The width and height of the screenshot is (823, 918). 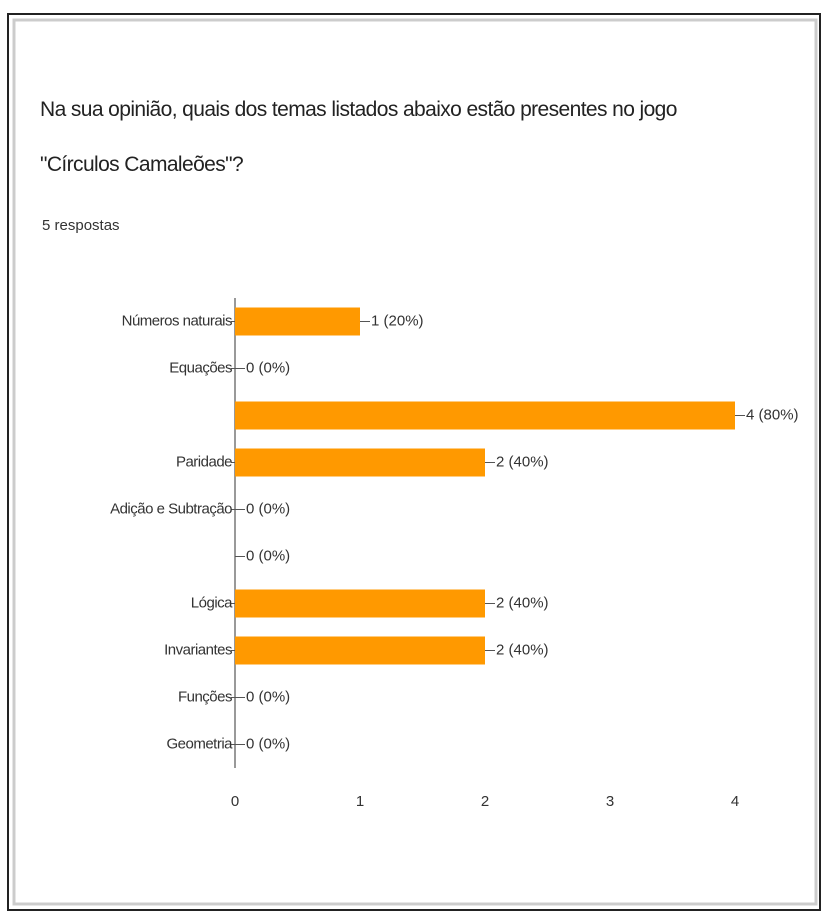 What do you see at coordinates (735, 801) in the screenshot?
I see `x-tick-label: 4` at bounding box center [735, 801].